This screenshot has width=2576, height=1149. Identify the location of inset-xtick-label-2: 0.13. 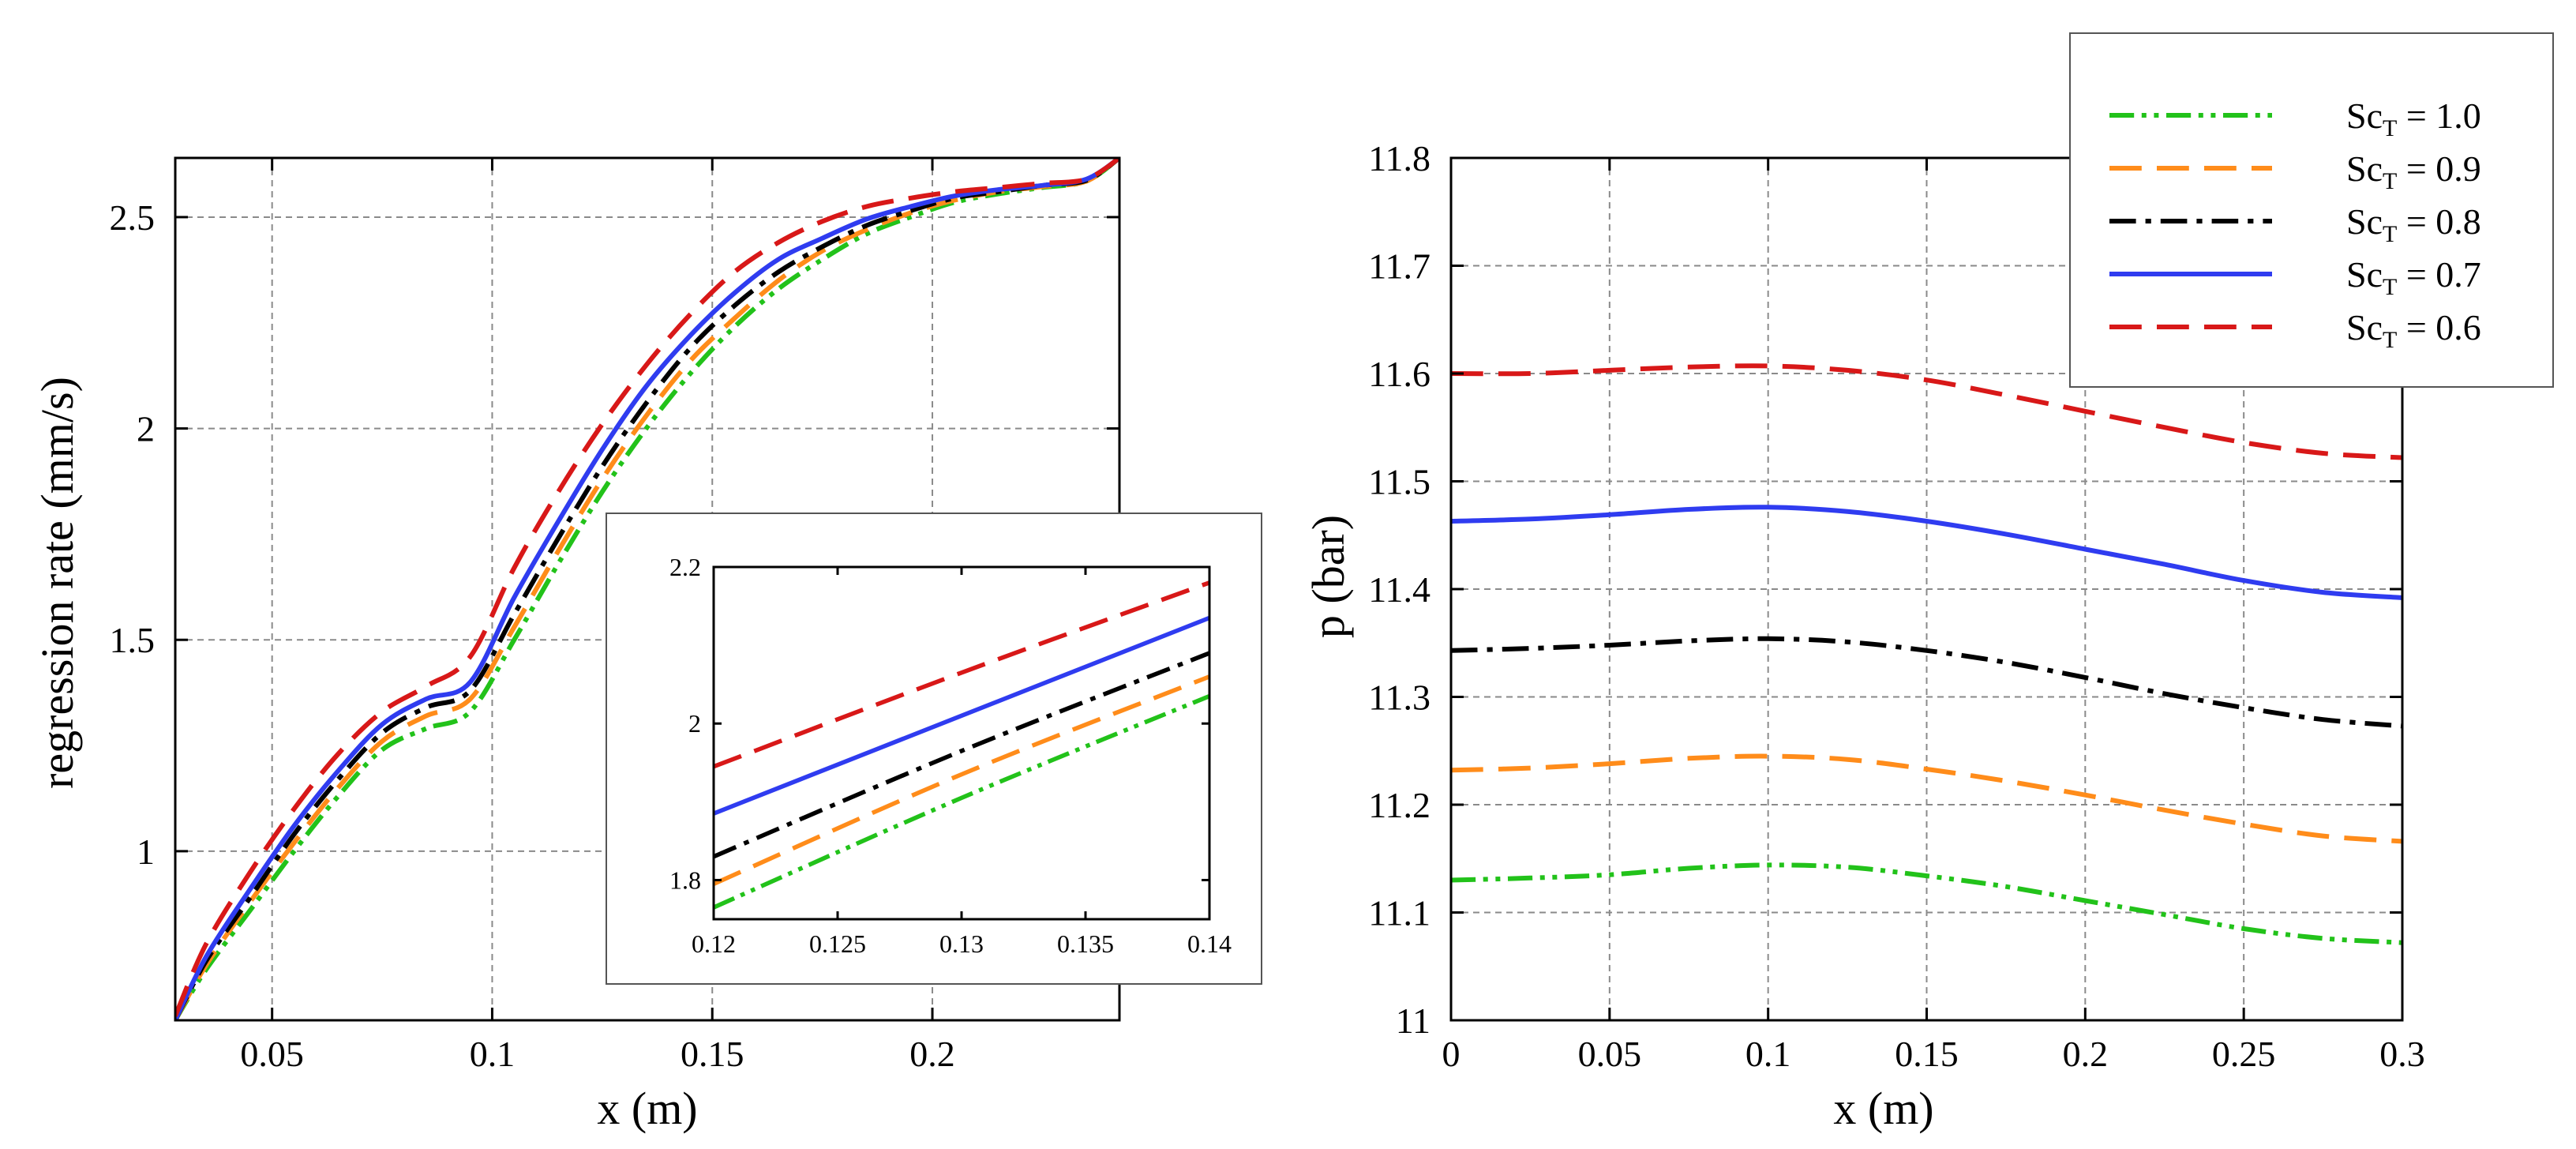
(961, 943).